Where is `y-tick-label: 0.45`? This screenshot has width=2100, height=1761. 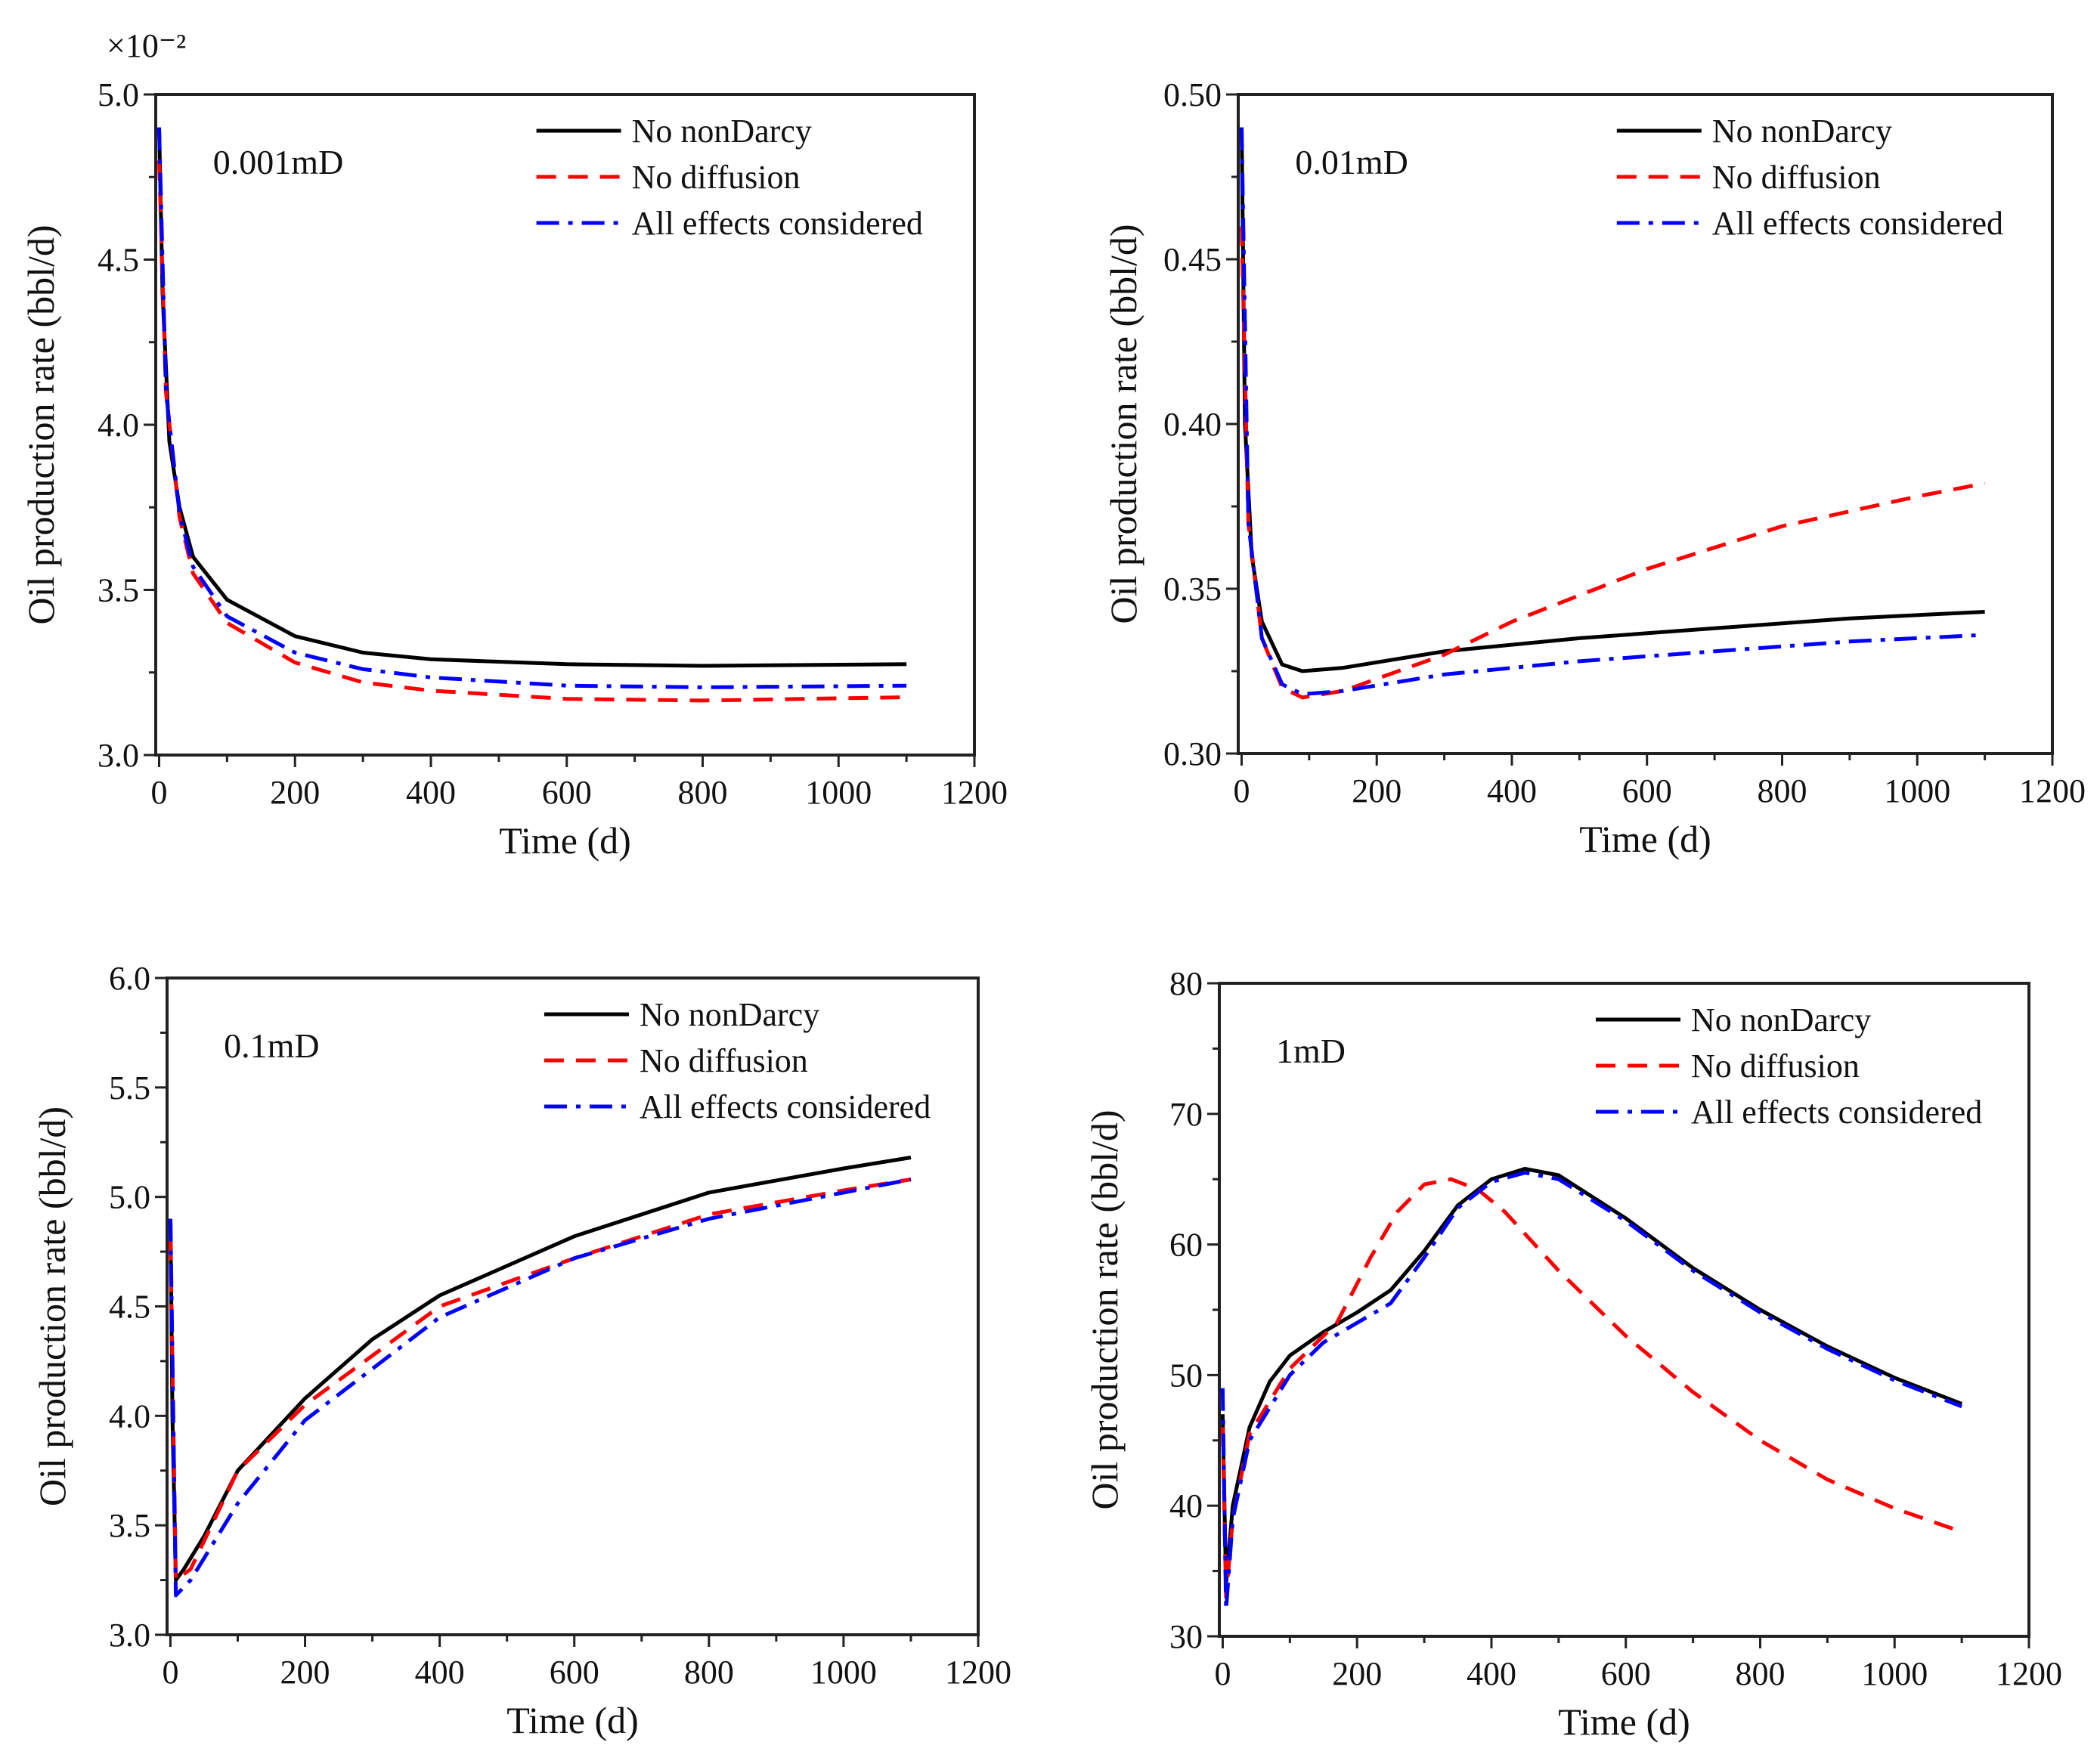 y-tick-label: 0.45 is located at coordinates (1192, 259).